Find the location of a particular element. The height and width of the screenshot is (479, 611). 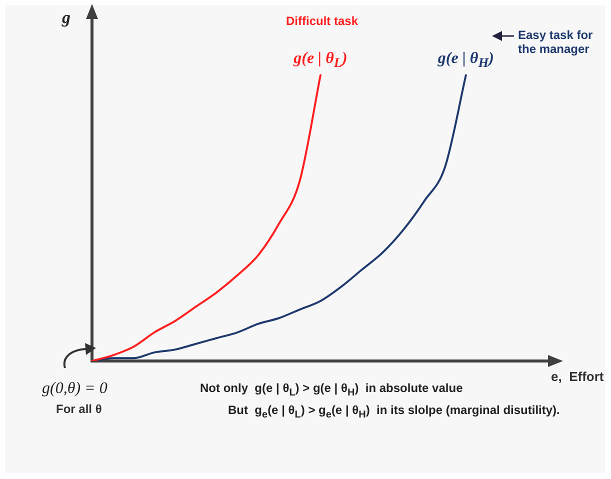

text: Not only g(e | θ$_{L}$) > g(e | θ$_{H}$) in absolute value is located at coordinates (331, 389).